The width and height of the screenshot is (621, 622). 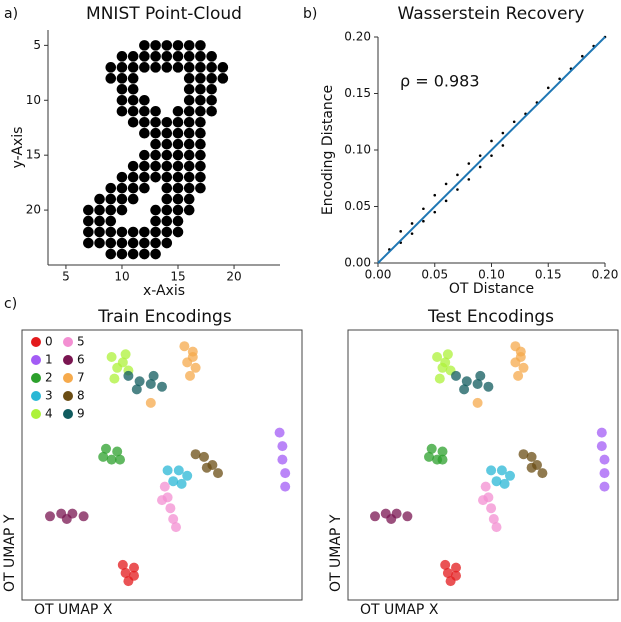 I want to click on y-tick-label: 0.15, so click(x=357, y=93).